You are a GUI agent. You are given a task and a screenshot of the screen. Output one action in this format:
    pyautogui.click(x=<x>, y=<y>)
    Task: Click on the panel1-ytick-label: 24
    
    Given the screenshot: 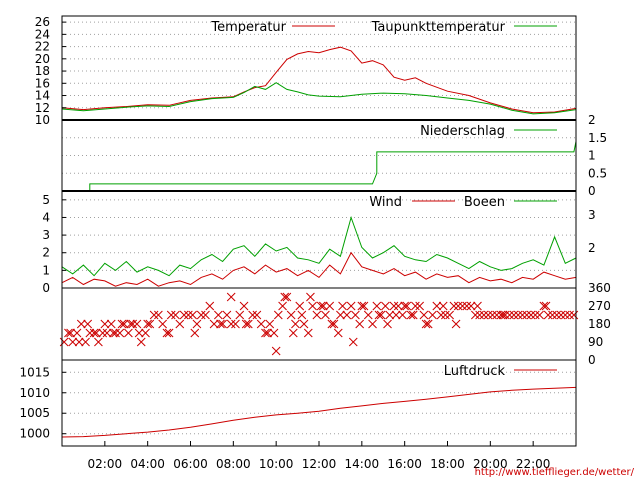 What is the action you would take?
    pyautogui.click(x=42, y=34)
    